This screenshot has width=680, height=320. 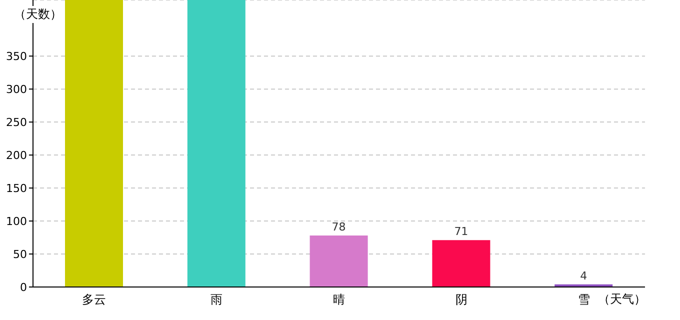 I want to click on y-tick-label: 300, so click(x=16, y=89).